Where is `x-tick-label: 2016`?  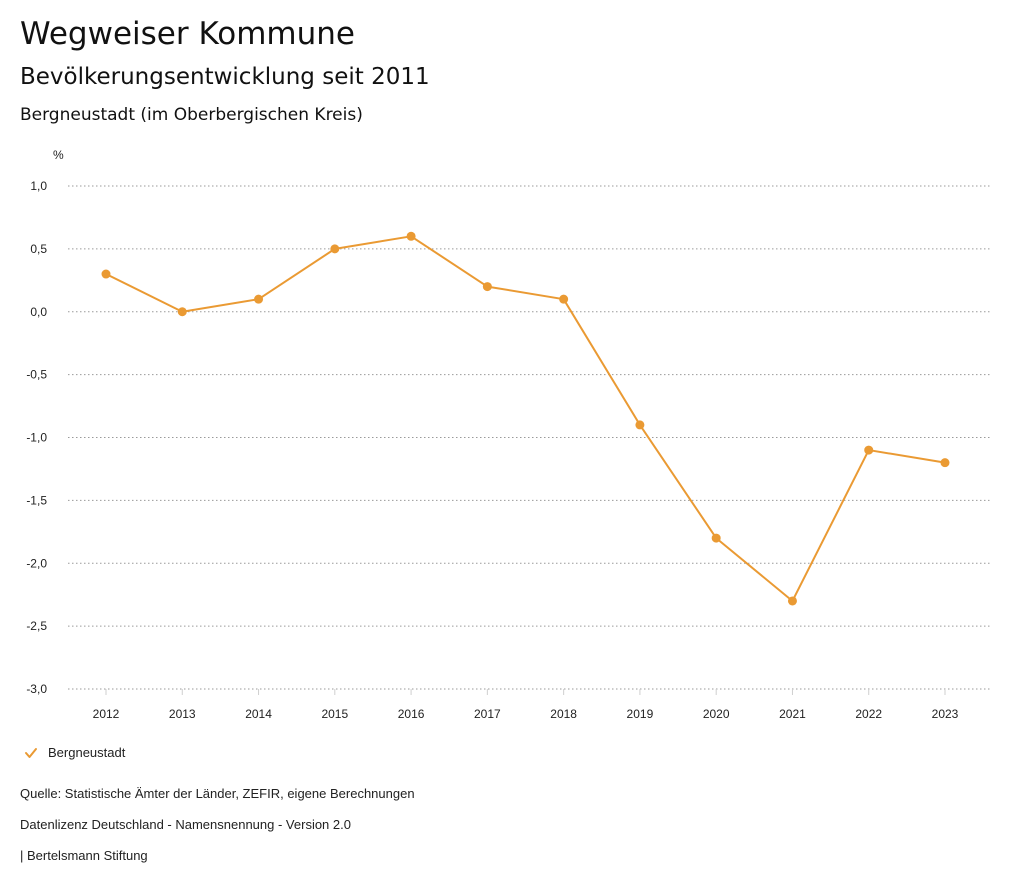
x-tick-label: 2016 is located at coordinates (411, 714).